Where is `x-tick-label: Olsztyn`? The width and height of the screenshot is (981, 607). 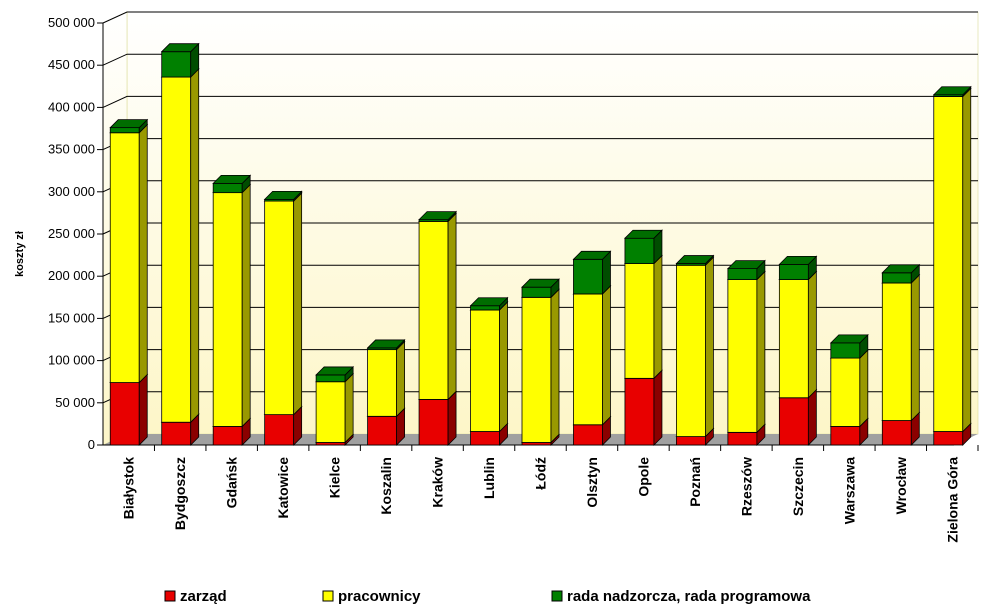
x-tick-label: Olsztyn is located at coordinates (592, 482).